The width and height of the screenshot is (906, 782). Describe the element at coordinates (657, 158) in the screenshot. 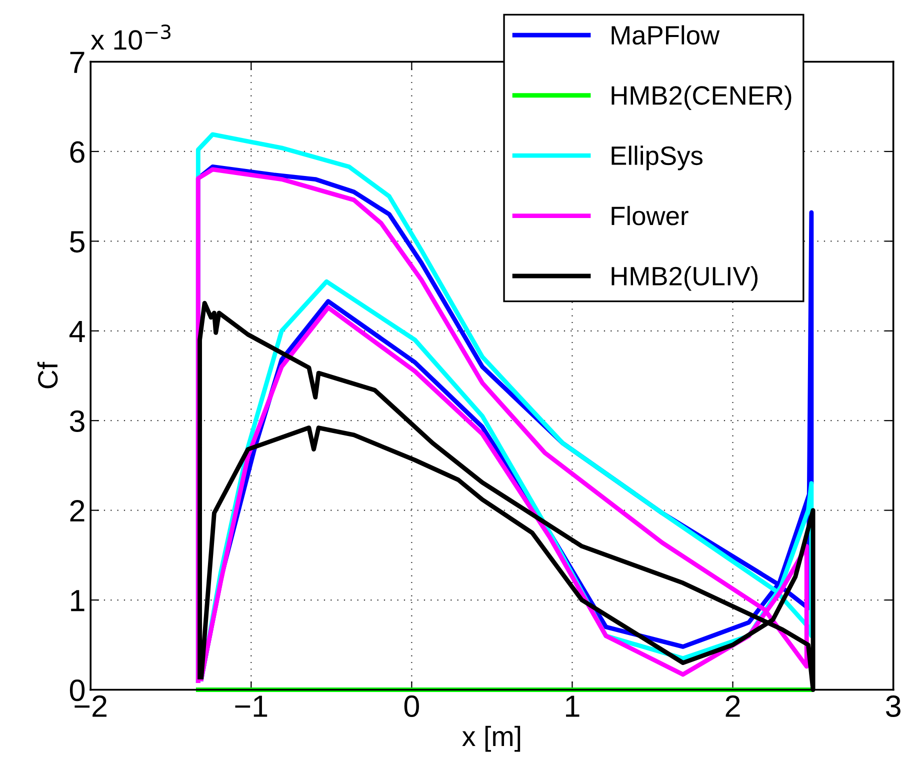

I see `legend-label: EllipSys` at that location.